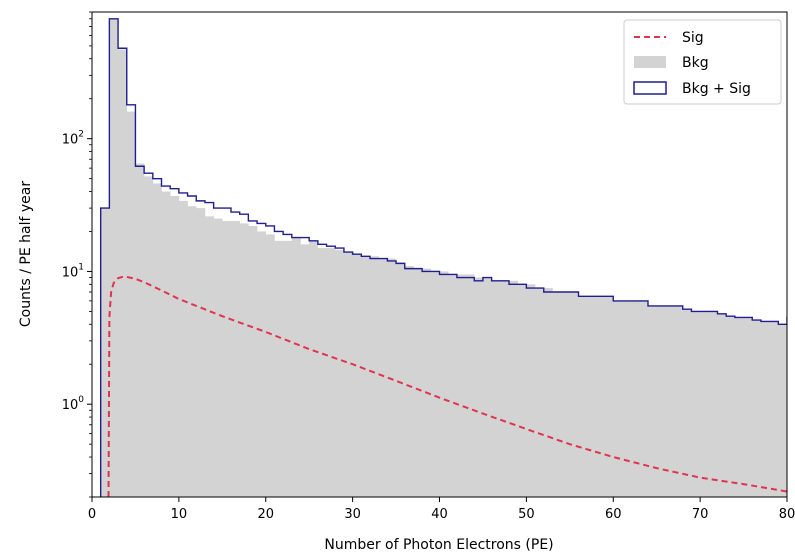 Image resolution: width=795 pixels, height=554 pixels. I want to click on legend: Sig Bkg Bkg + Sig, so click(702, 62).